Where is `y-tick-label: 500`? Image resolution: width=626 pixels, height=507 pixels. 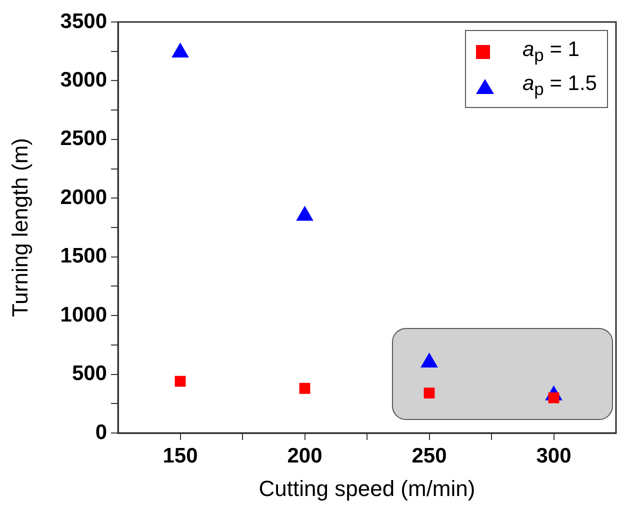 y-tick-label: 500 is located at coordinates (89, 374).